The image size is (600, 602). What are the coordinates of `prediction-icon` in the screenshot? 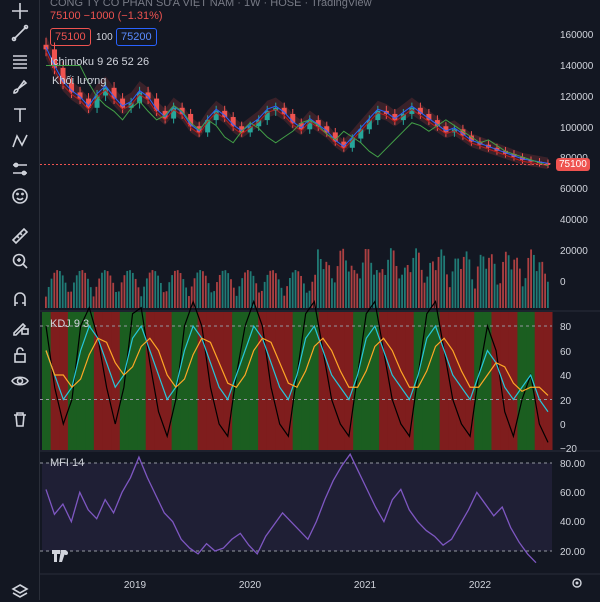 It's located at (20, 169).